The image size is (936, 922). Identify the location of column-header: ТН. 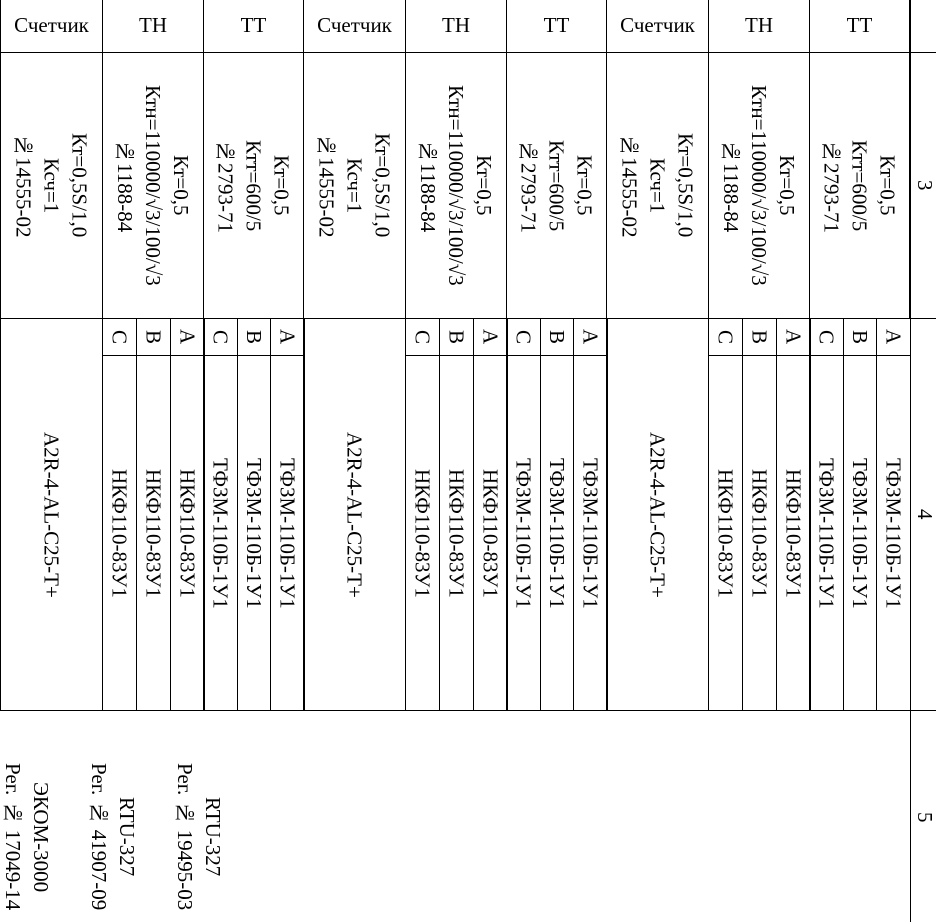
(759, 25).